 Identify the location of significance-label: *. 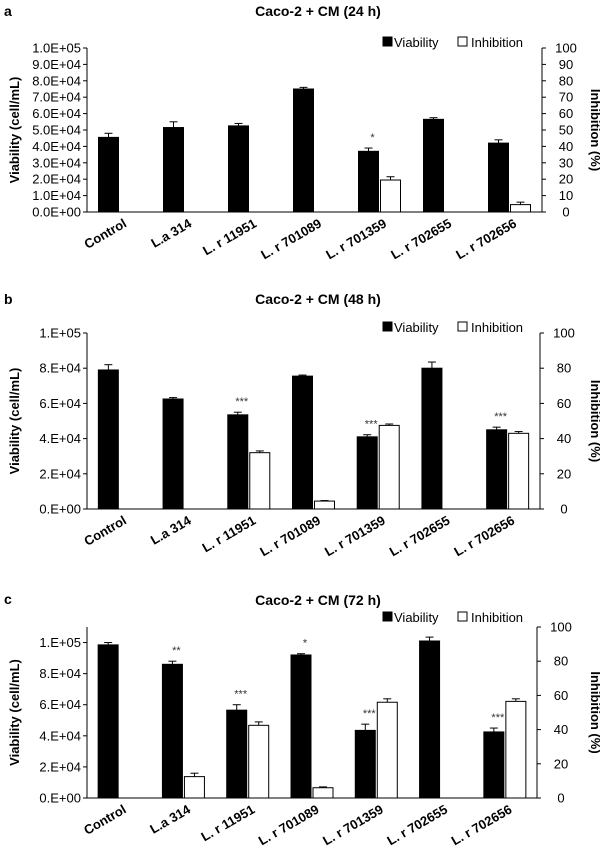
(305, 644).